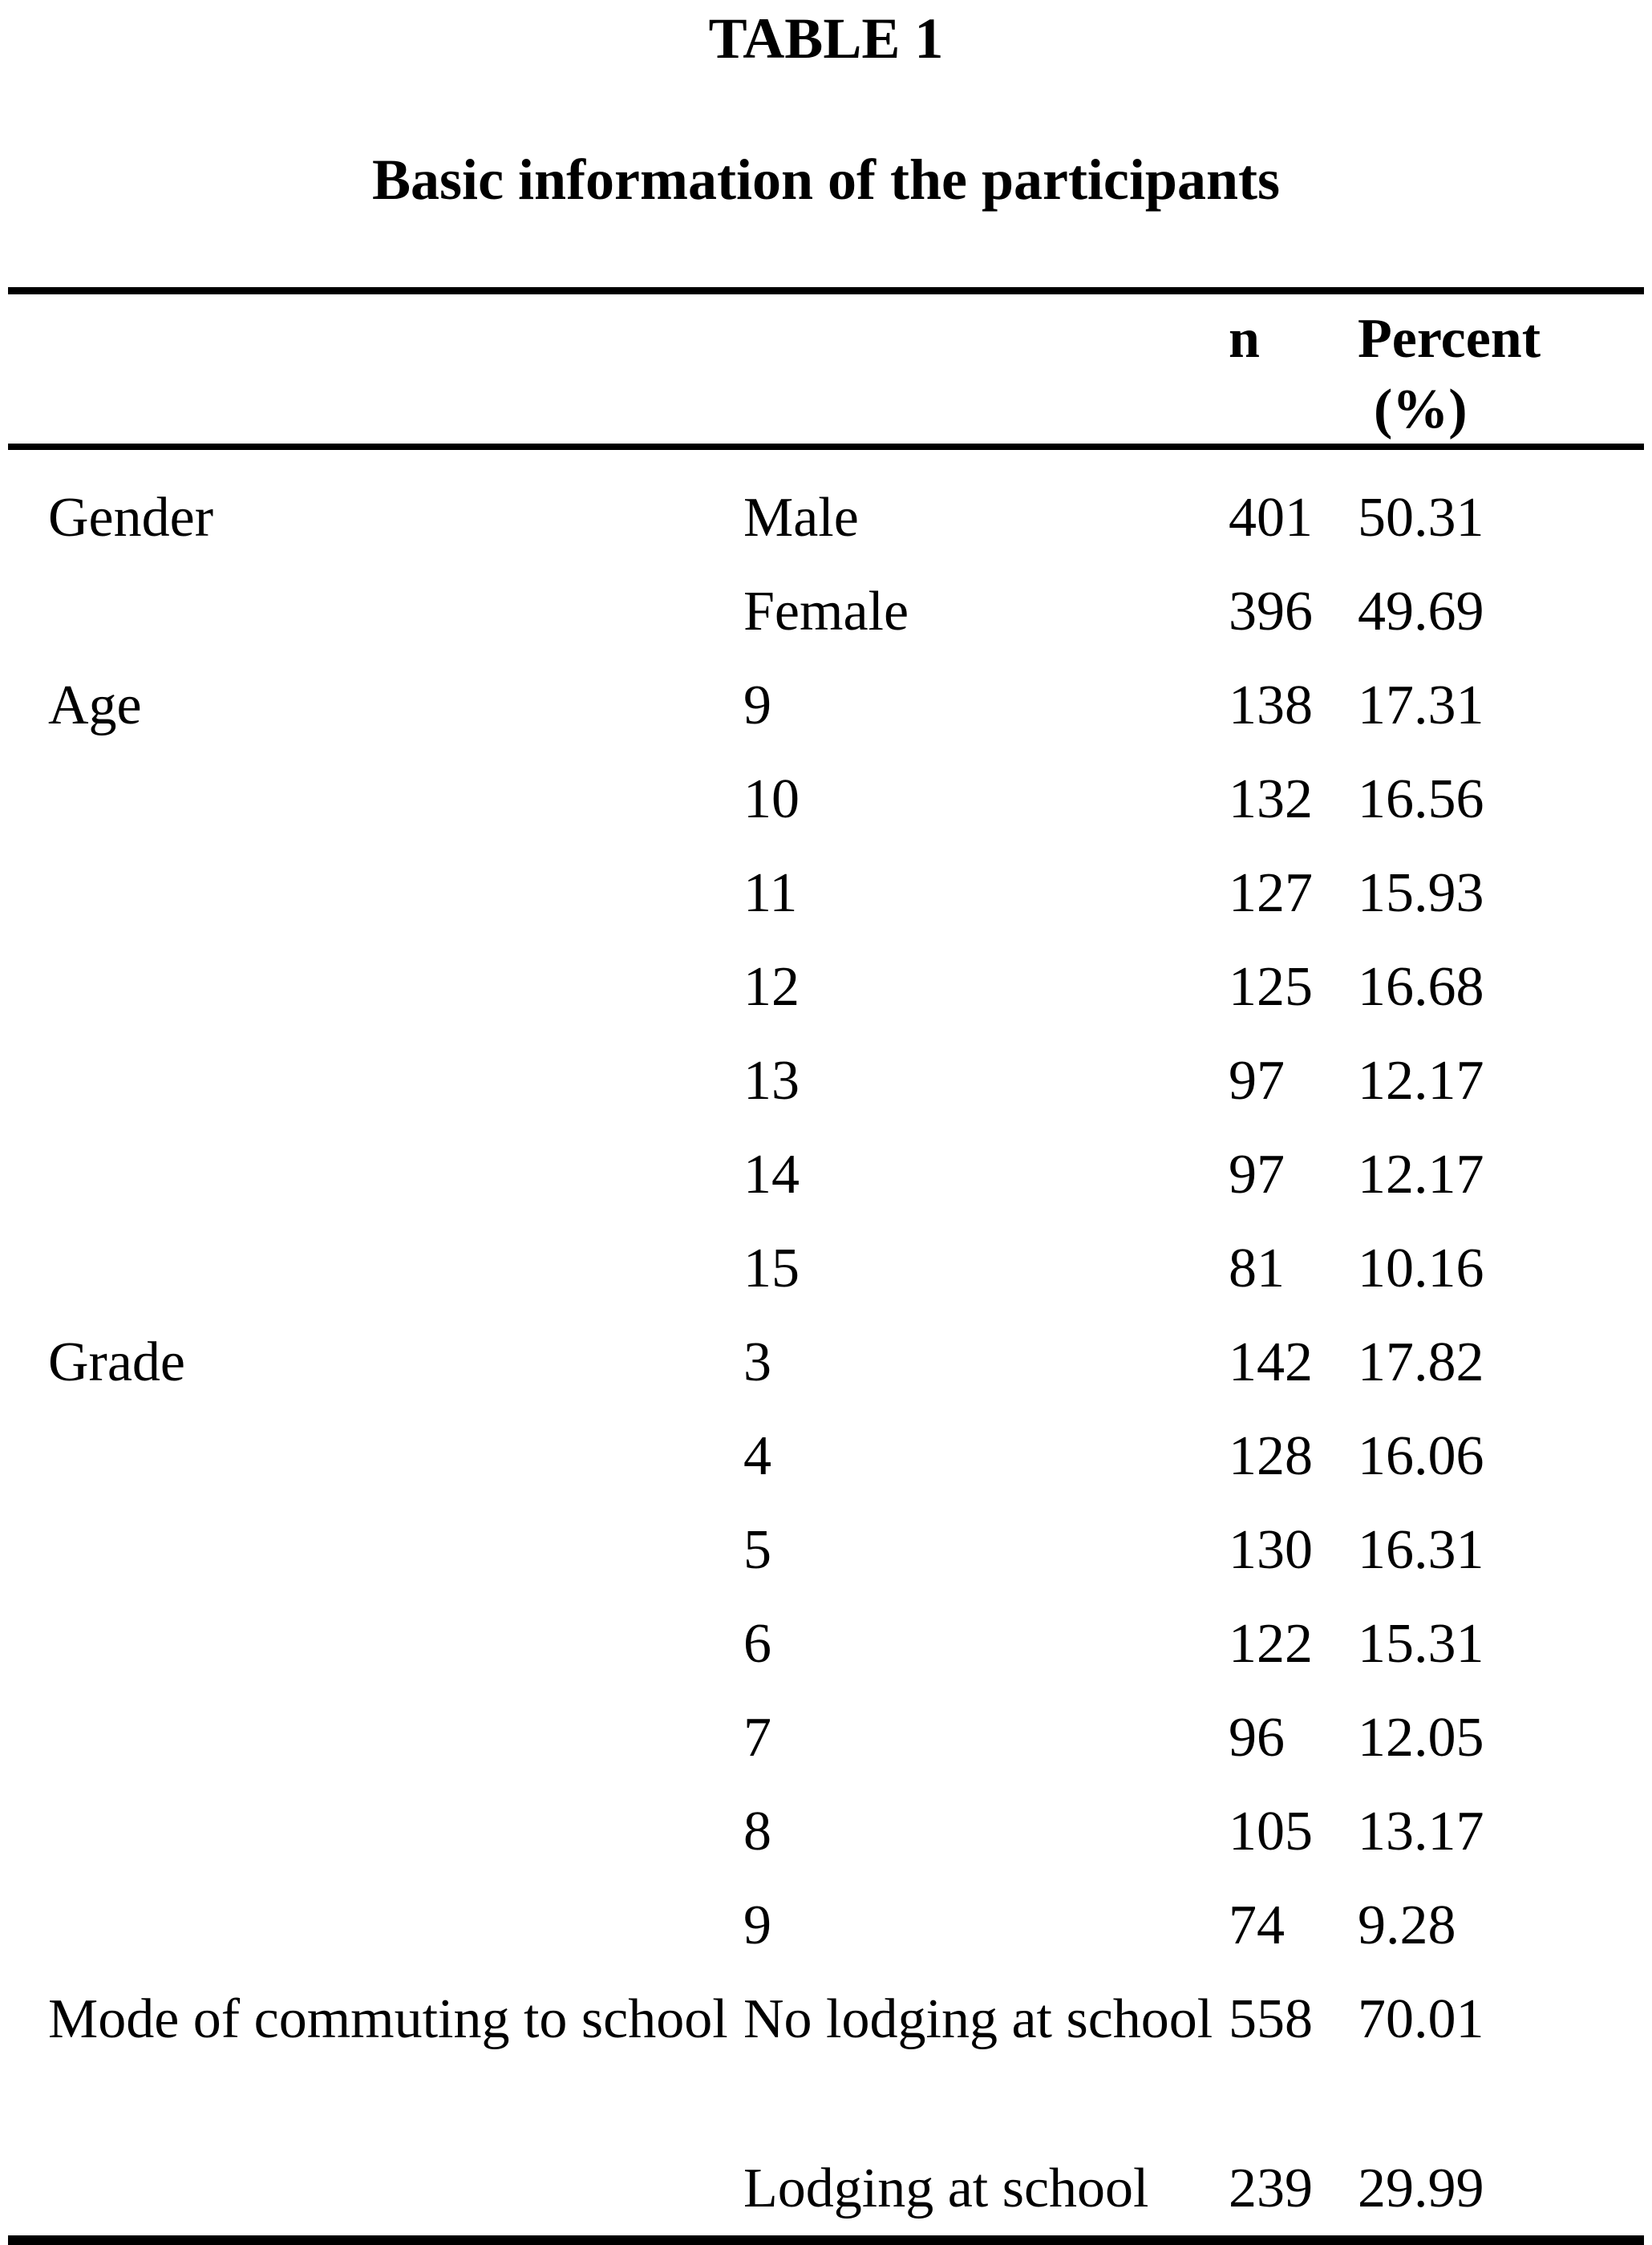 Image resolution: width=1652 pixels, height=2245 pixels. I want to click on header-rule, so click(826, 447).